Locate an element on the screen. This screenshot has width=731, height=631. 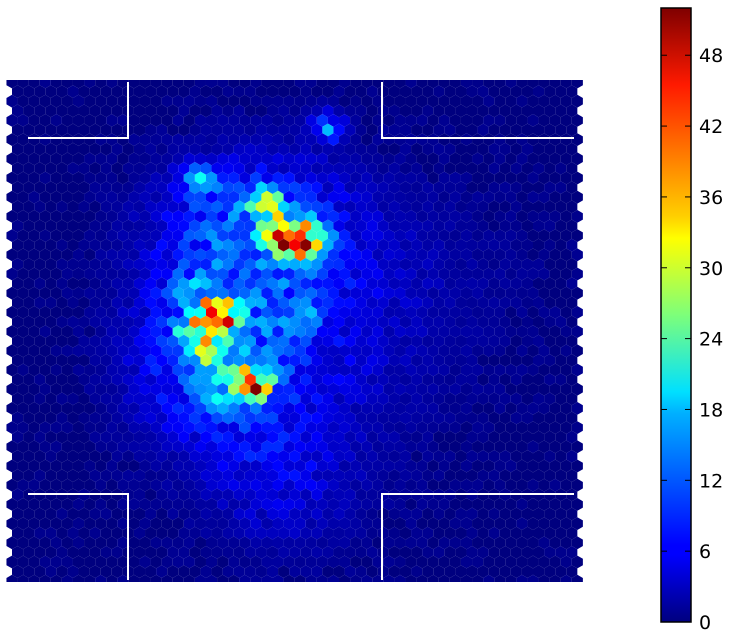
hexbin-cell-1929 is located at coordinates (272, 437).